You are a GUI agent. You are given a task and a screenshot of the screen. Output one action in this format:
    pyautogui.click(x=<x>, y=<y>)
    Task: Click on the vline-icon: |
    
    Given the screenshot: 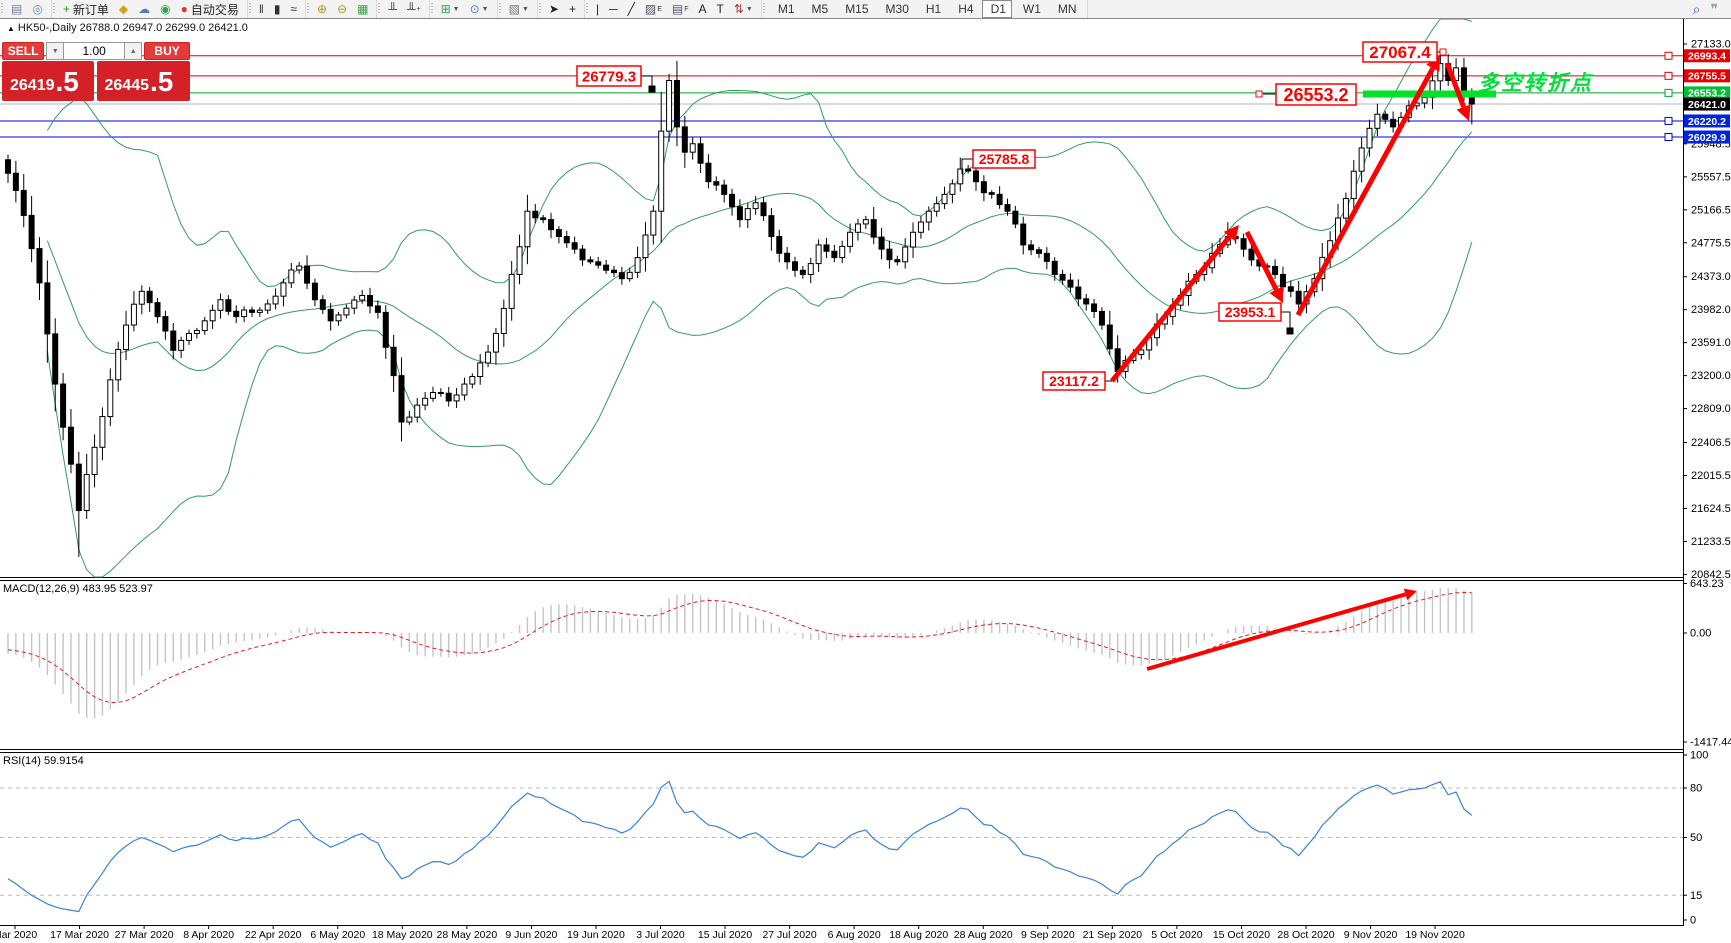 What is the action you would take?
    pyautogui.click(x=597, y=9)
    